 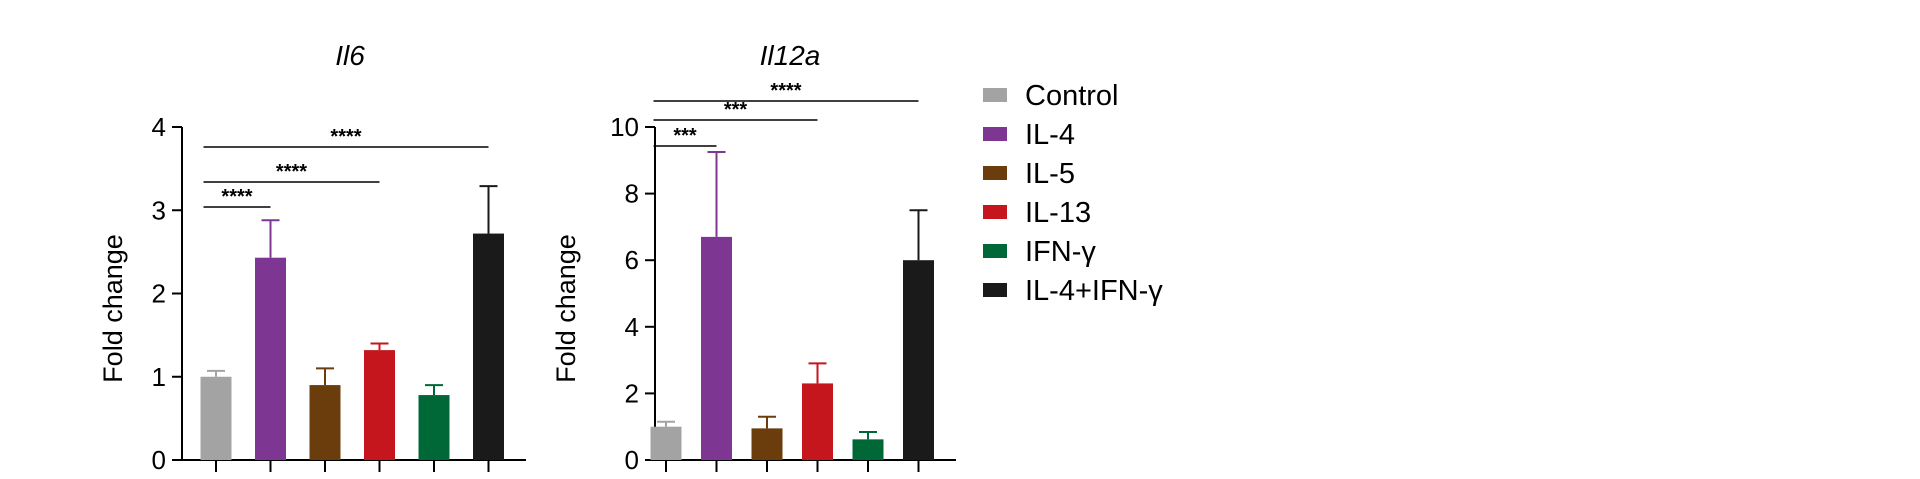 What do you see at coordinates (350, 55) in the screenshot?
I see `chart-title: Il6` at bounding box center [350, 55].